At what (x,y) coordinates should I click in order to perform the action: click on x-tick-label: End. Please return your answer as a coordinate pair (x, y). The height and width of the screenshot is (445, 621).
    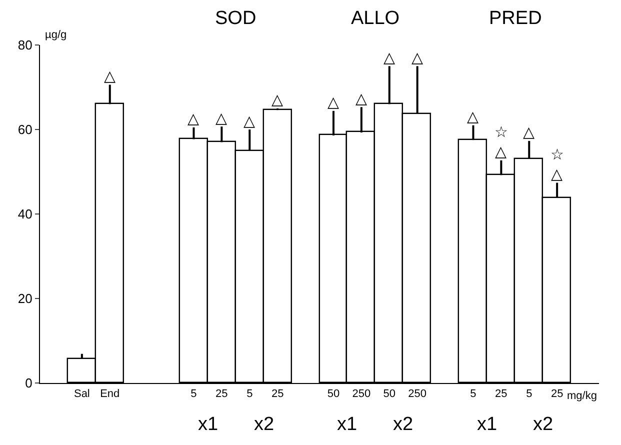
    Looking at the image, I should click on (110, 394).